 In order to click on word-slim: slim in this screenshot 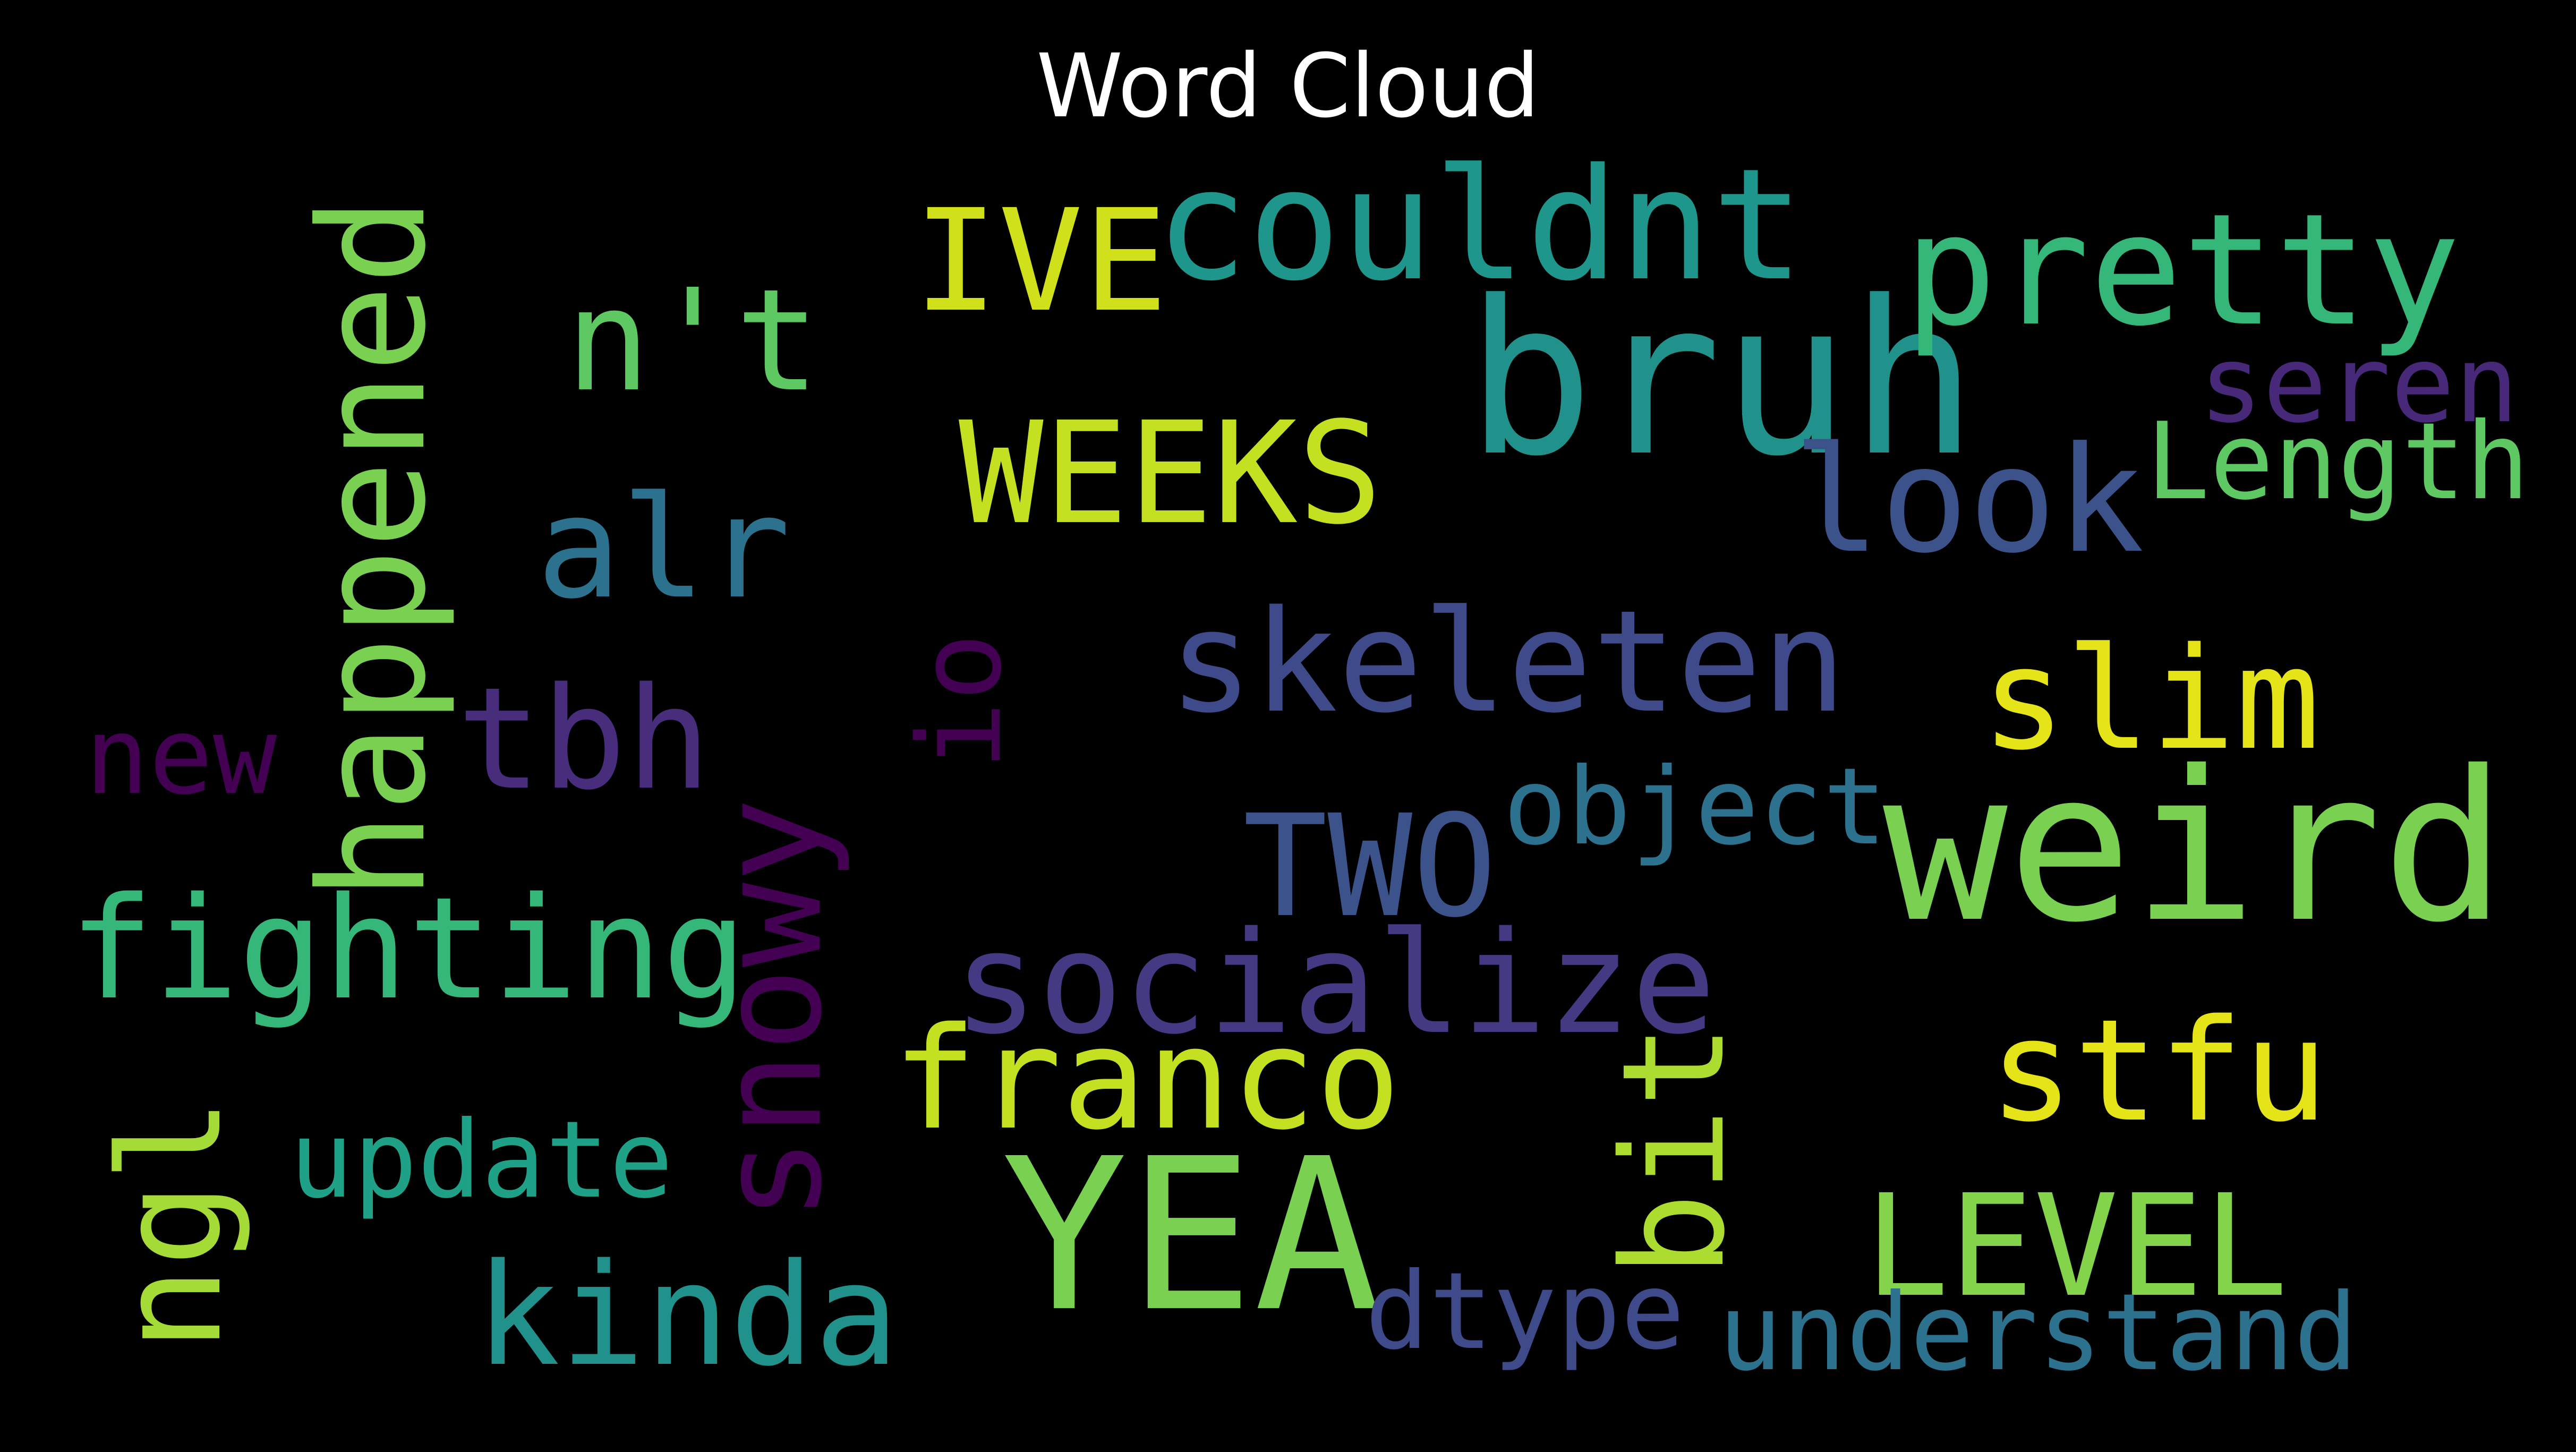, I will do `click(2151, 699)`.